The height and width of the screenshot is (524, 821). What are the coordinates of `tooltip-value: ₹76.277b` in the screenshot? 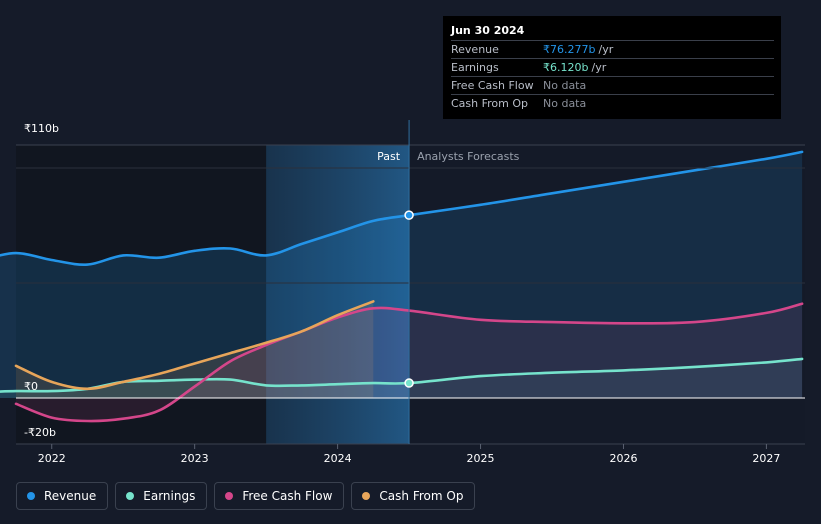 It's located at (569, 49).